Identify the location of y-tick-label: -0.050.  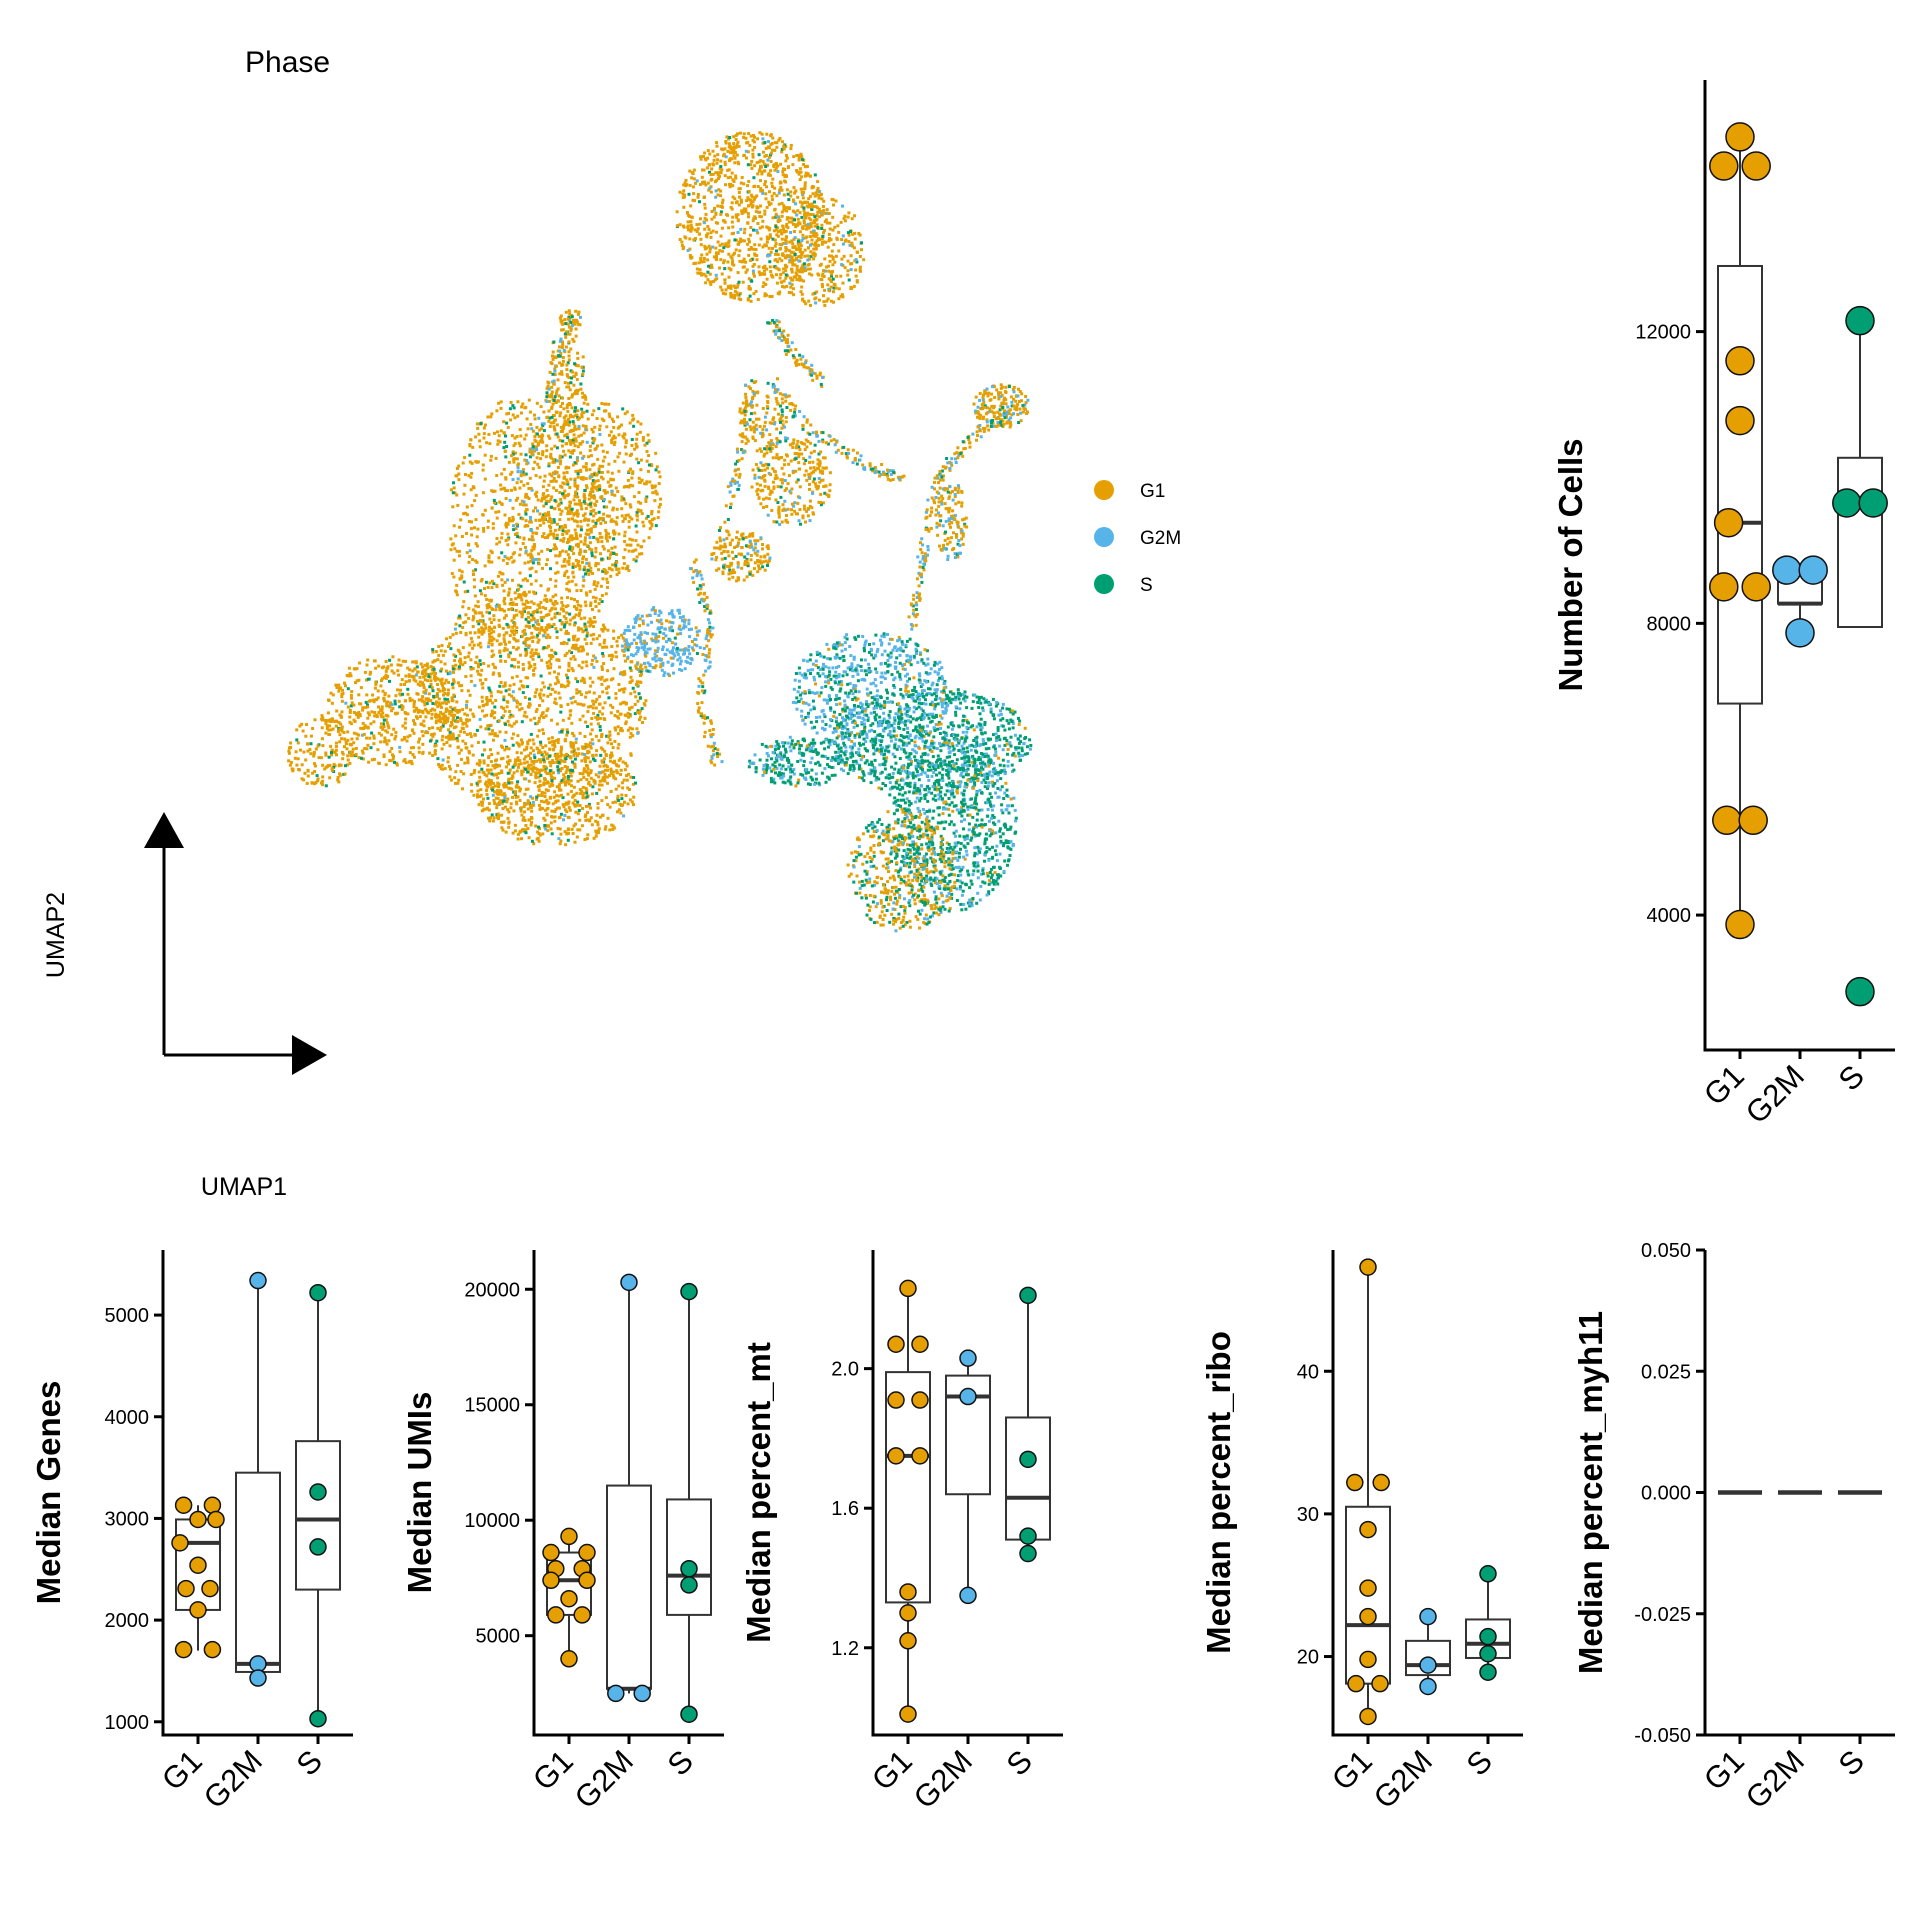
(1662, 1736).